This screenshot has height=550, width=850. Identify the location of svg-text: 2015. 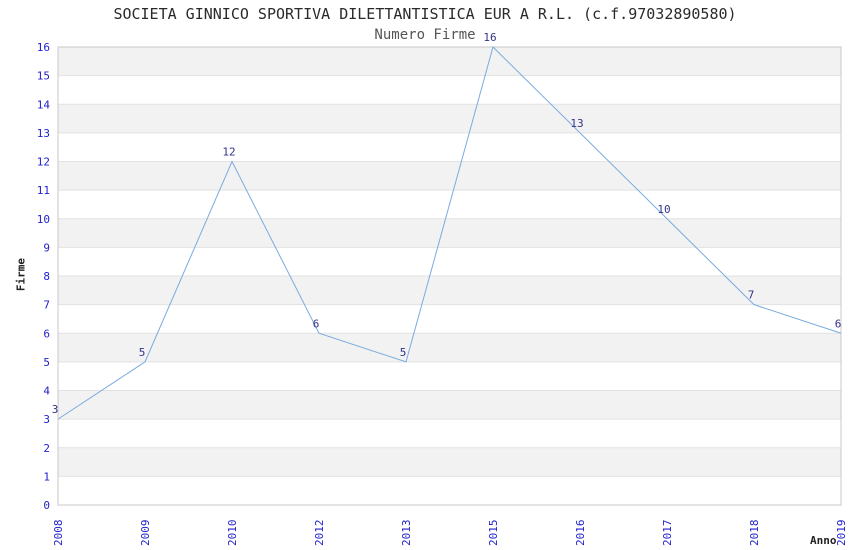
(493, 533).